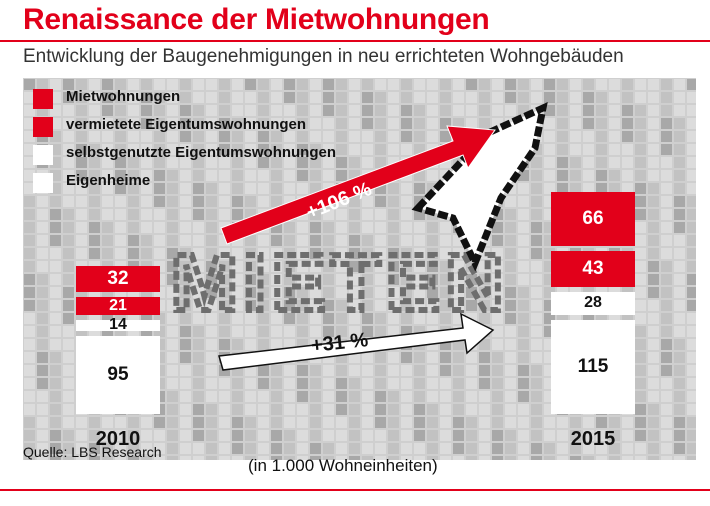 The image size is (710, 506). I want to click on bar-segment: 43, so click(593, 269).